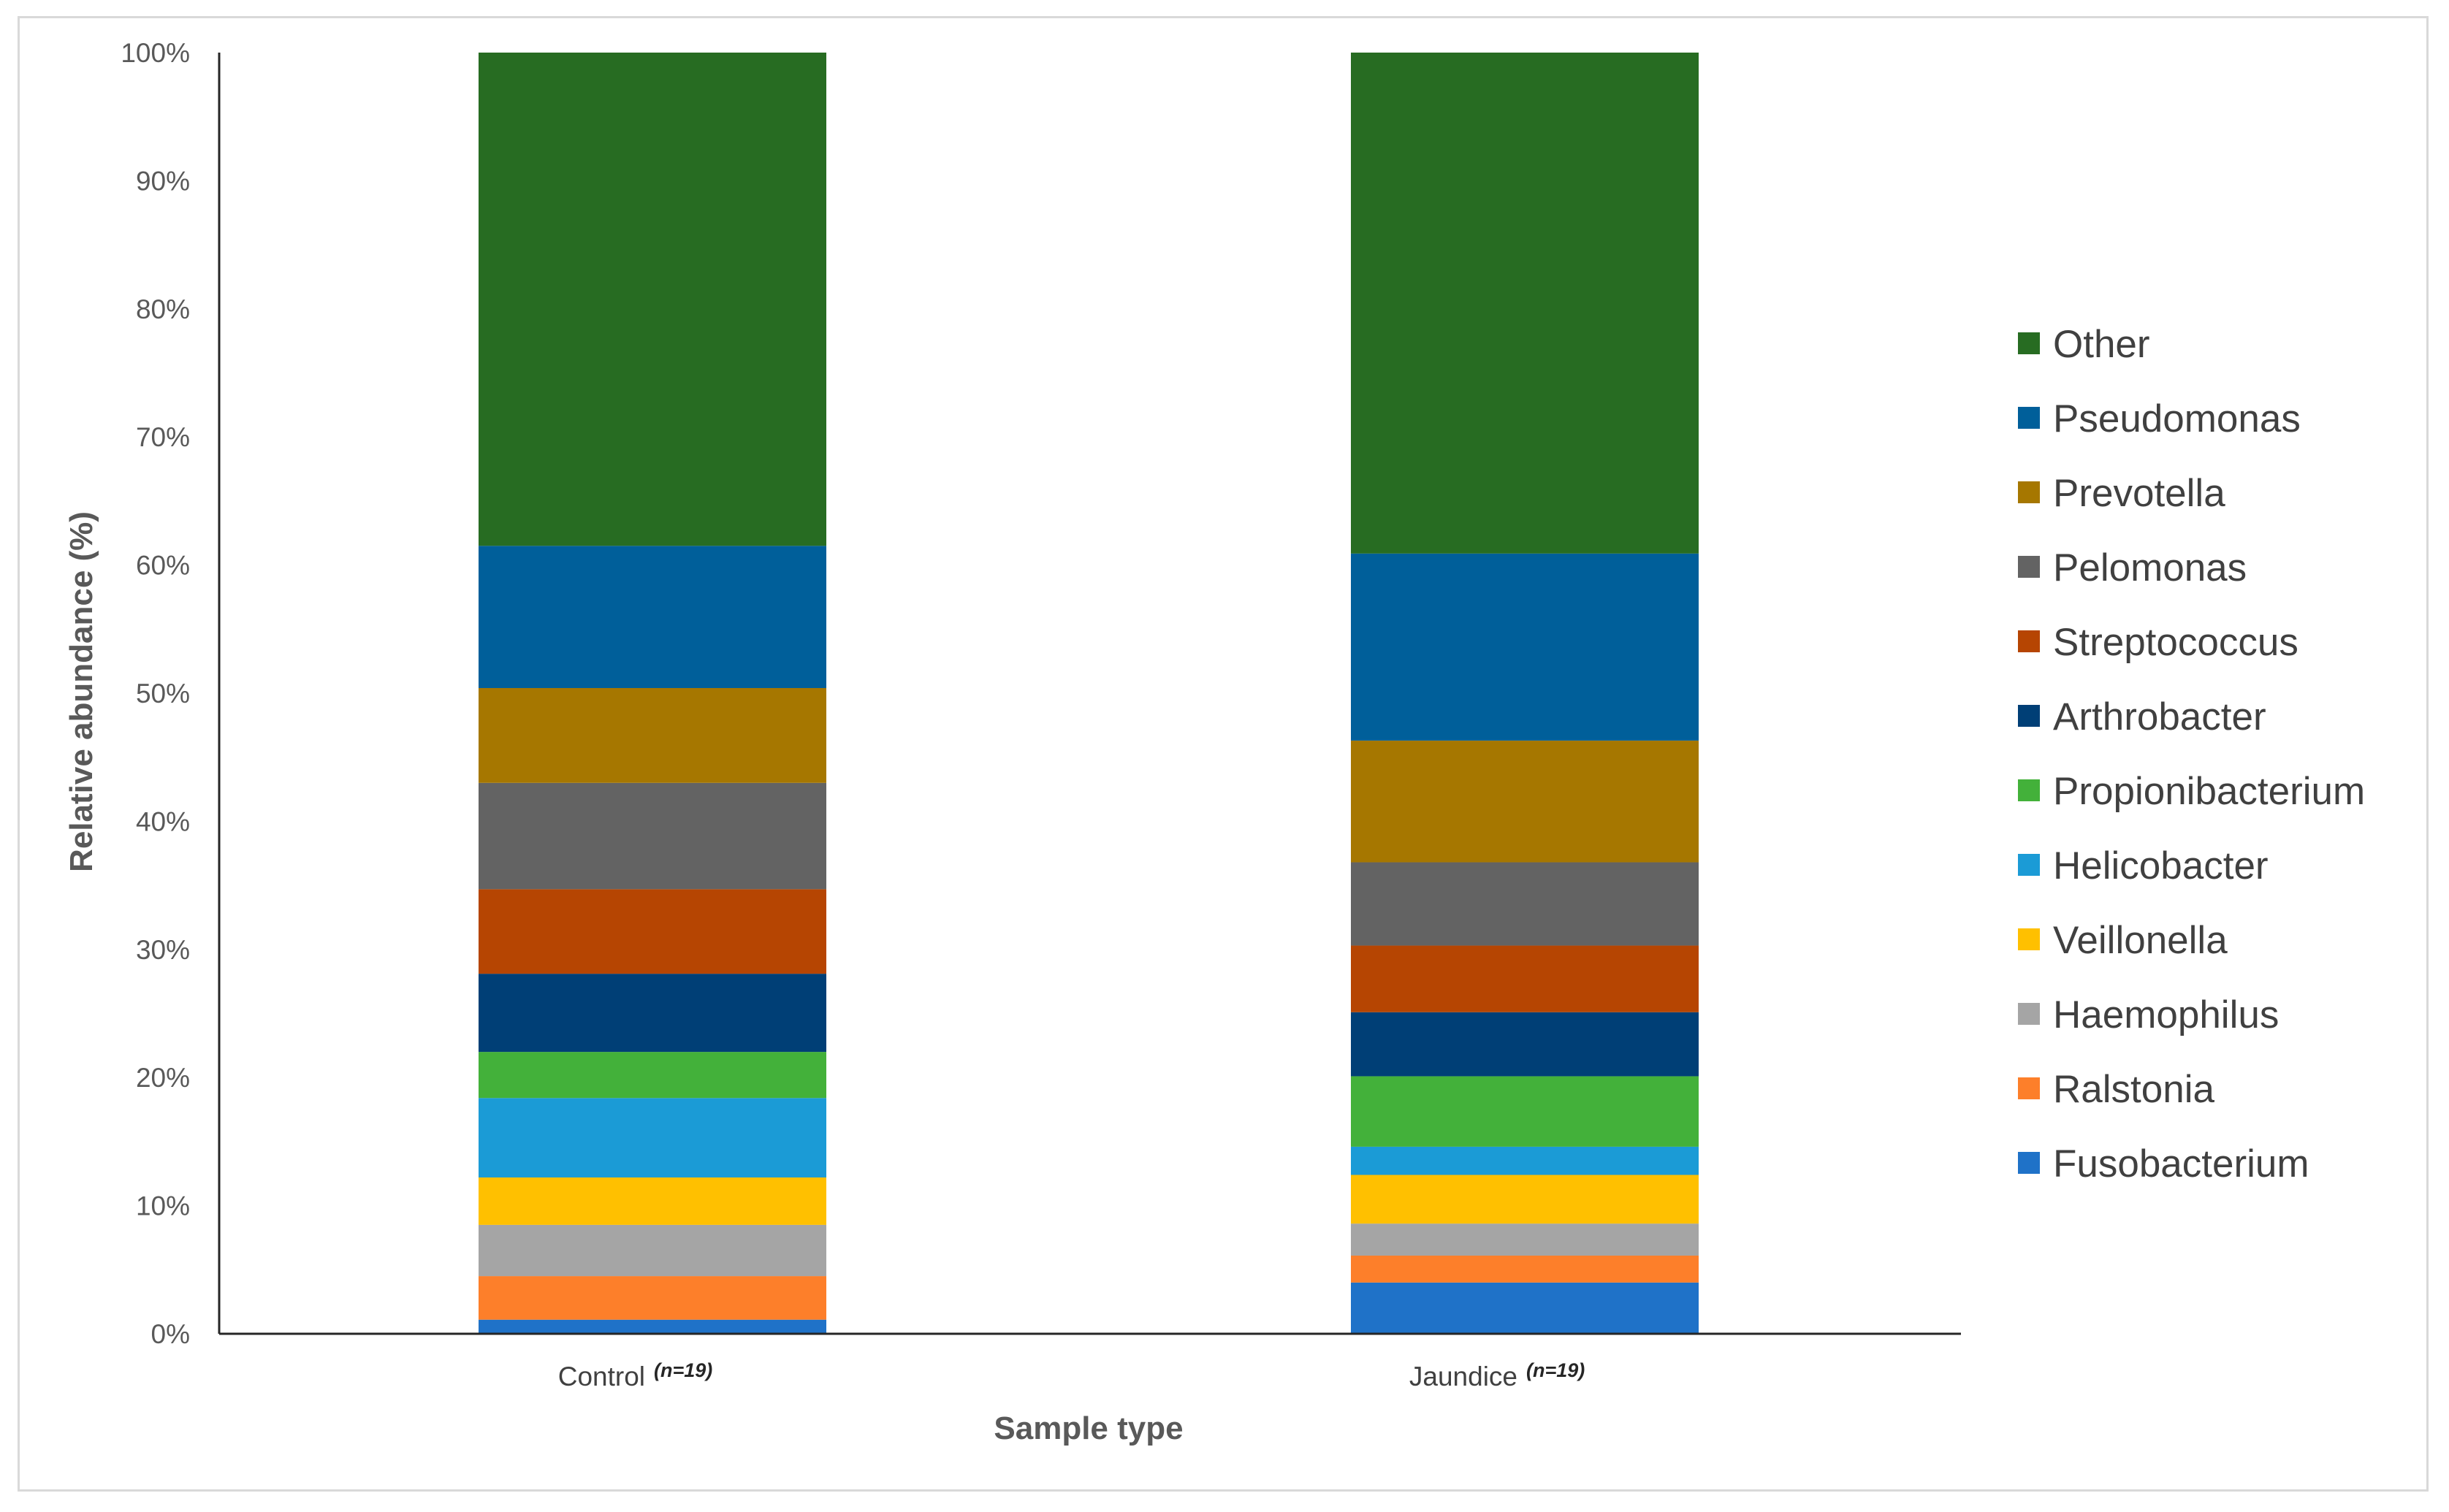 The width and height of the screenshot is (2449, 1512). Describe the element at coordinates (2159, 716) in the screenshot. I see `legend-label: Arthrobacter` at that location.